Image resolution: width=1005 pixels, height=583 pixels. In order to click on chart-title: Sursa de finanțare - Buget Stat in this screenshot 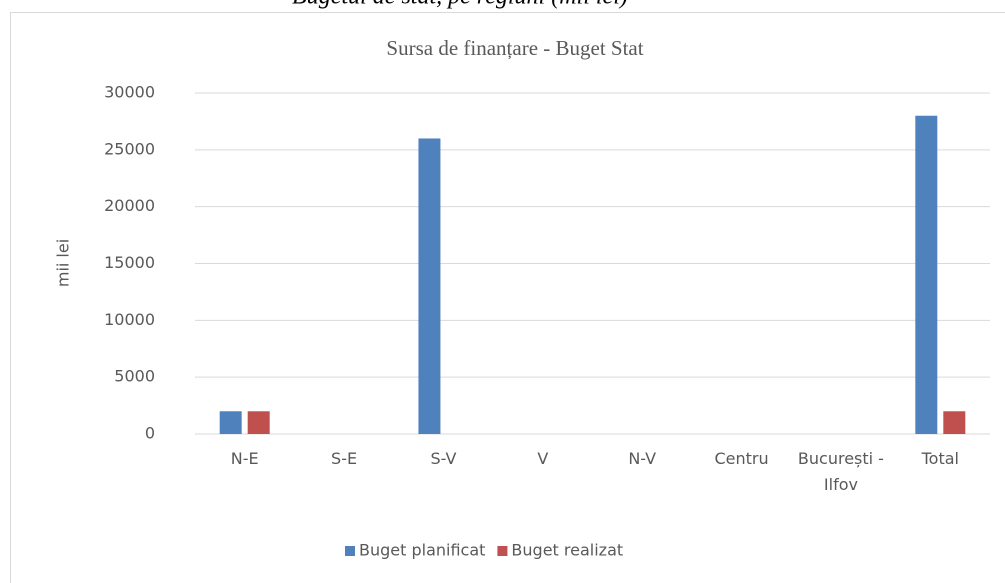, I will do `click(514, 48)`.